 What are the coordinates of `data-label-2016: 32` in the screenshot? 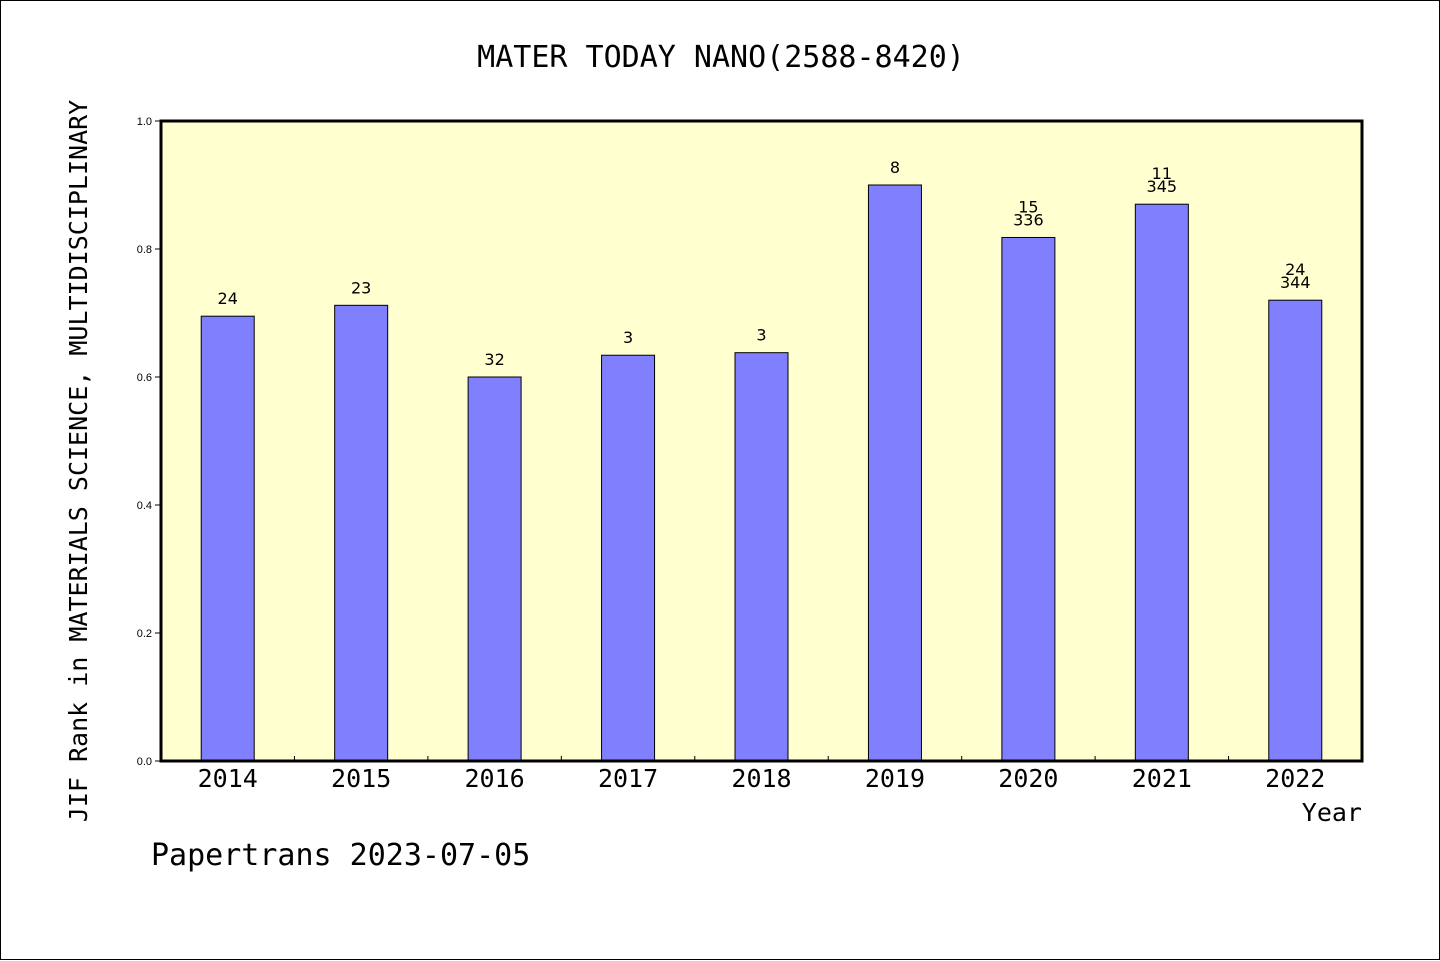 It's located at (494, 359).